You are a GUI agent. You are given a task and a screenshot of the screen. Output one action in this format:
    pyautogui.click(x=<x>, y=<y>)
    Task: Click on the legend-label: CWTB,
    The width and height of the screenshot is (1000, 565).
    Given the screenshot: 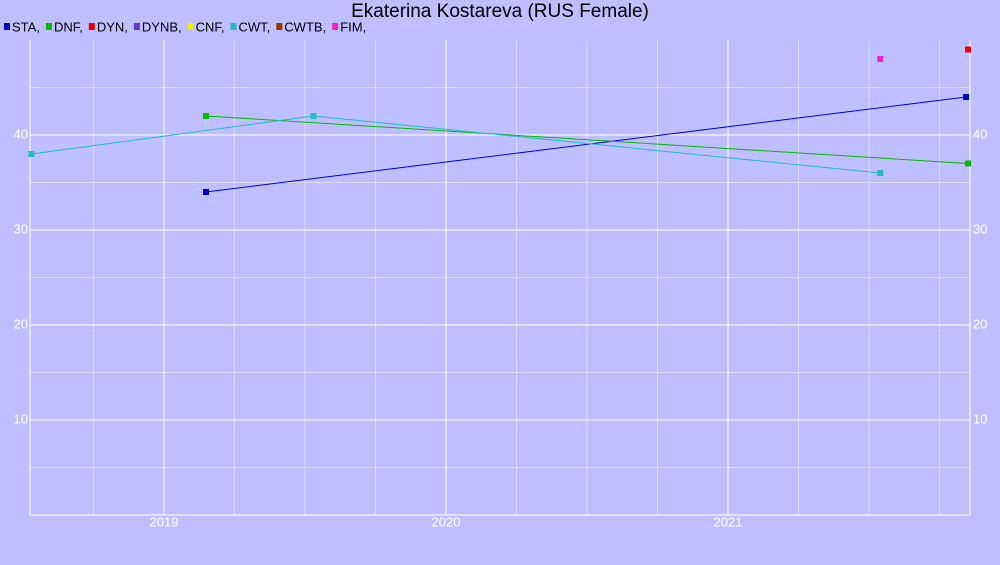 What is the action you would take?
    pyautogui.click(x=305, y=26)
    